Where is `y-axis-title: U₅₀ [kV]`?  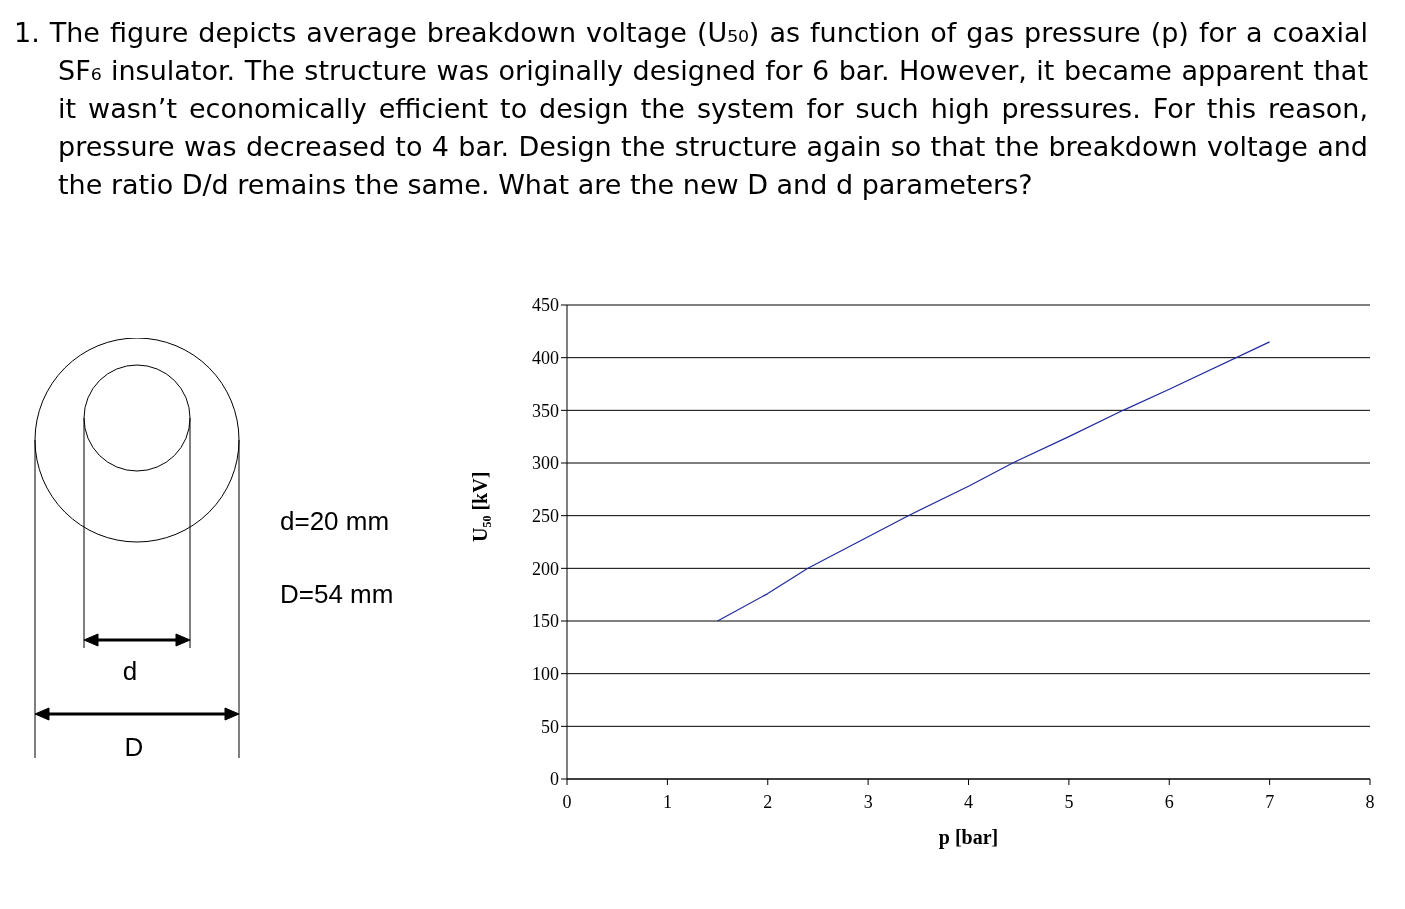 y-axis-title: U₅₀ [kV] is located at coordinates (480, 506).